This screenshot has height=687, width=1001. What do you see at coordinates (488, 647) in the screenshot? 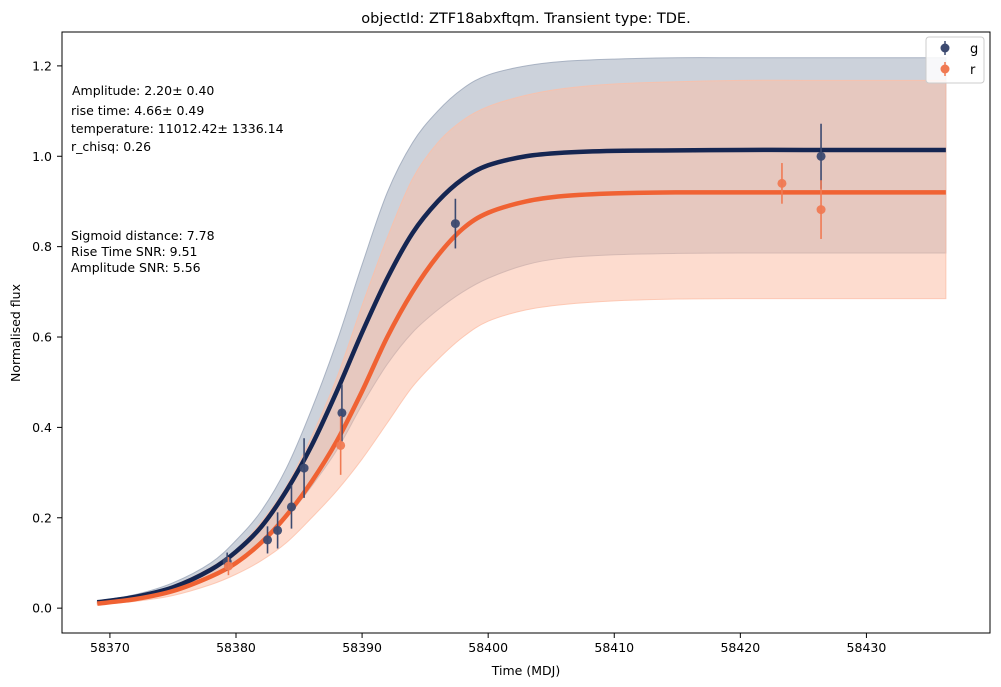
I see `x-tick-label-3: 58400` at bounding box center [488, 647].